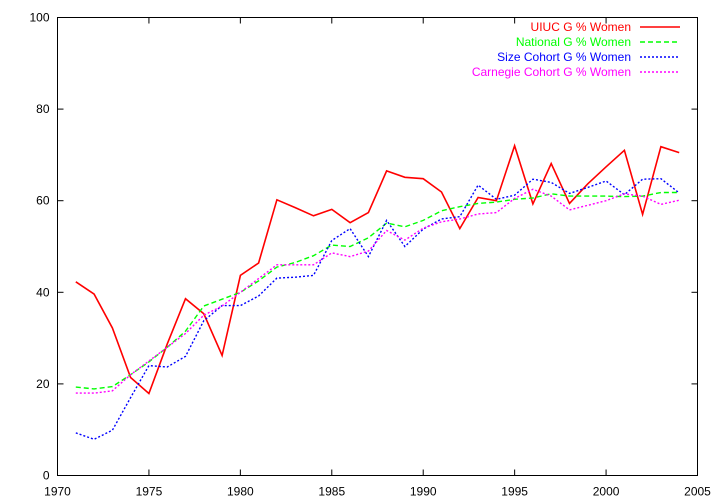  What do you see at coordinates (39, 18) in the screenshot?
I see `y-tick-label: 100` at bounding box center [39, 18].